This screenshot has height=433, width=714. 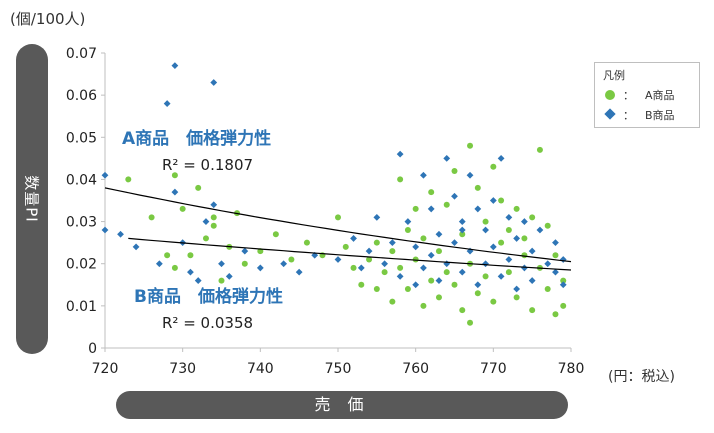 I want to click on annotation-b-r2: R² = 0.0358, so click(x=208, y=323).